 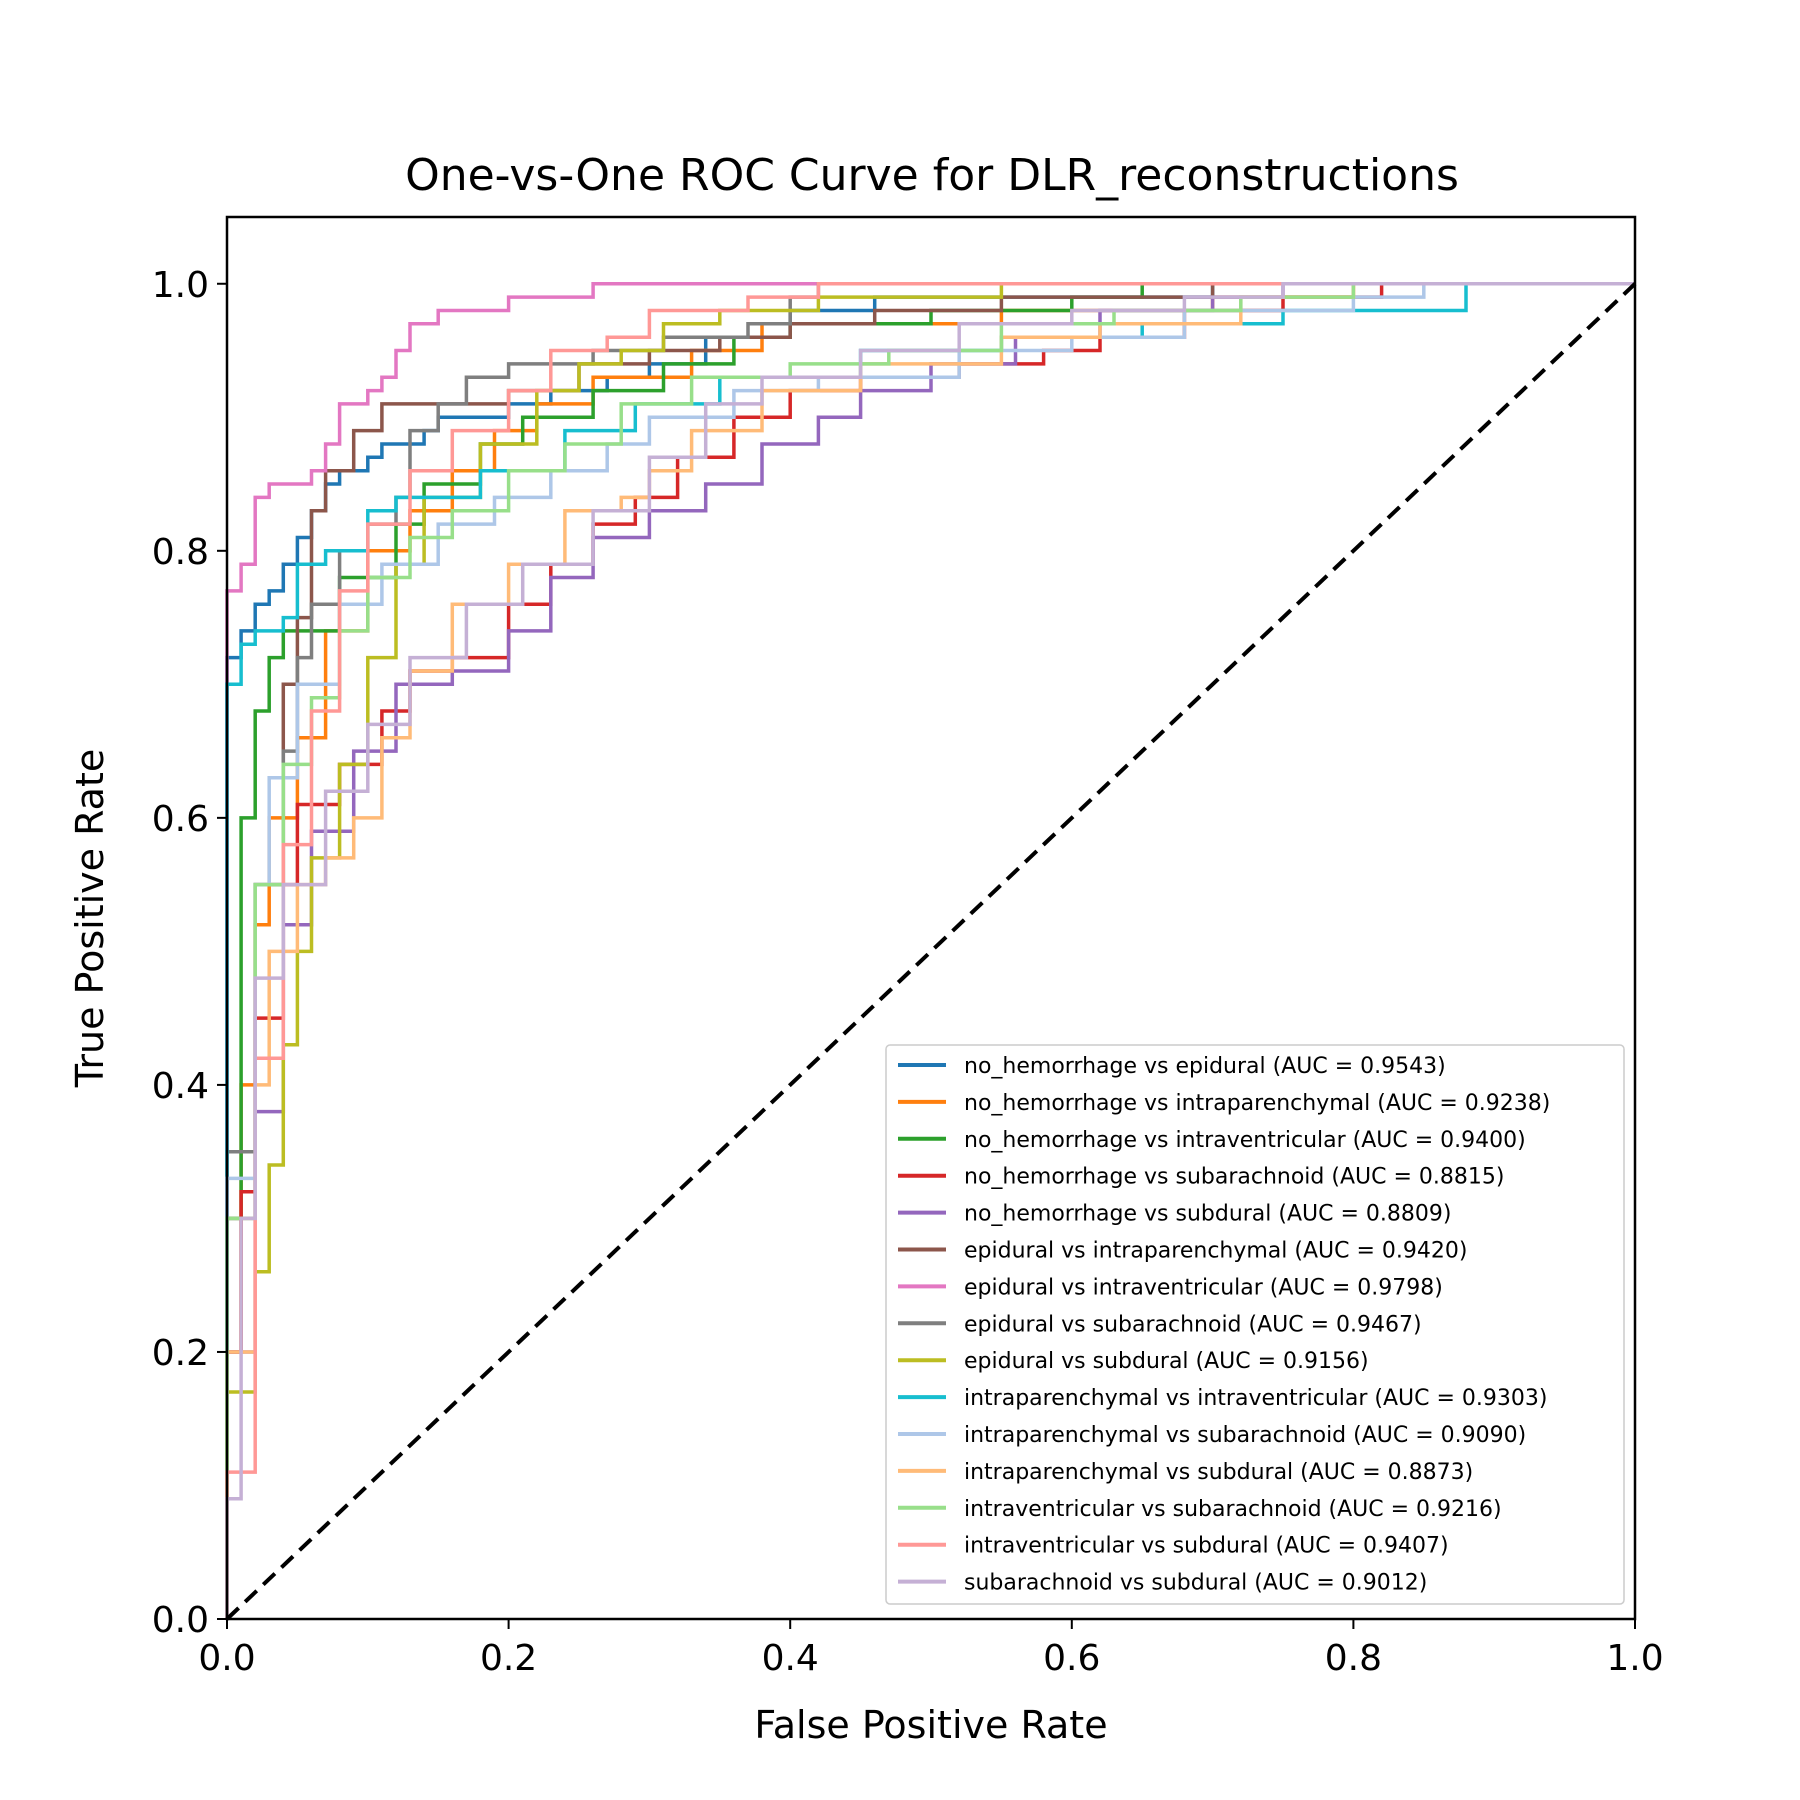 What do you see at coordinates (226, 1658) in the screenshot?
I see `x-tick-label: 0.0` at bounding box center [226, 1658].